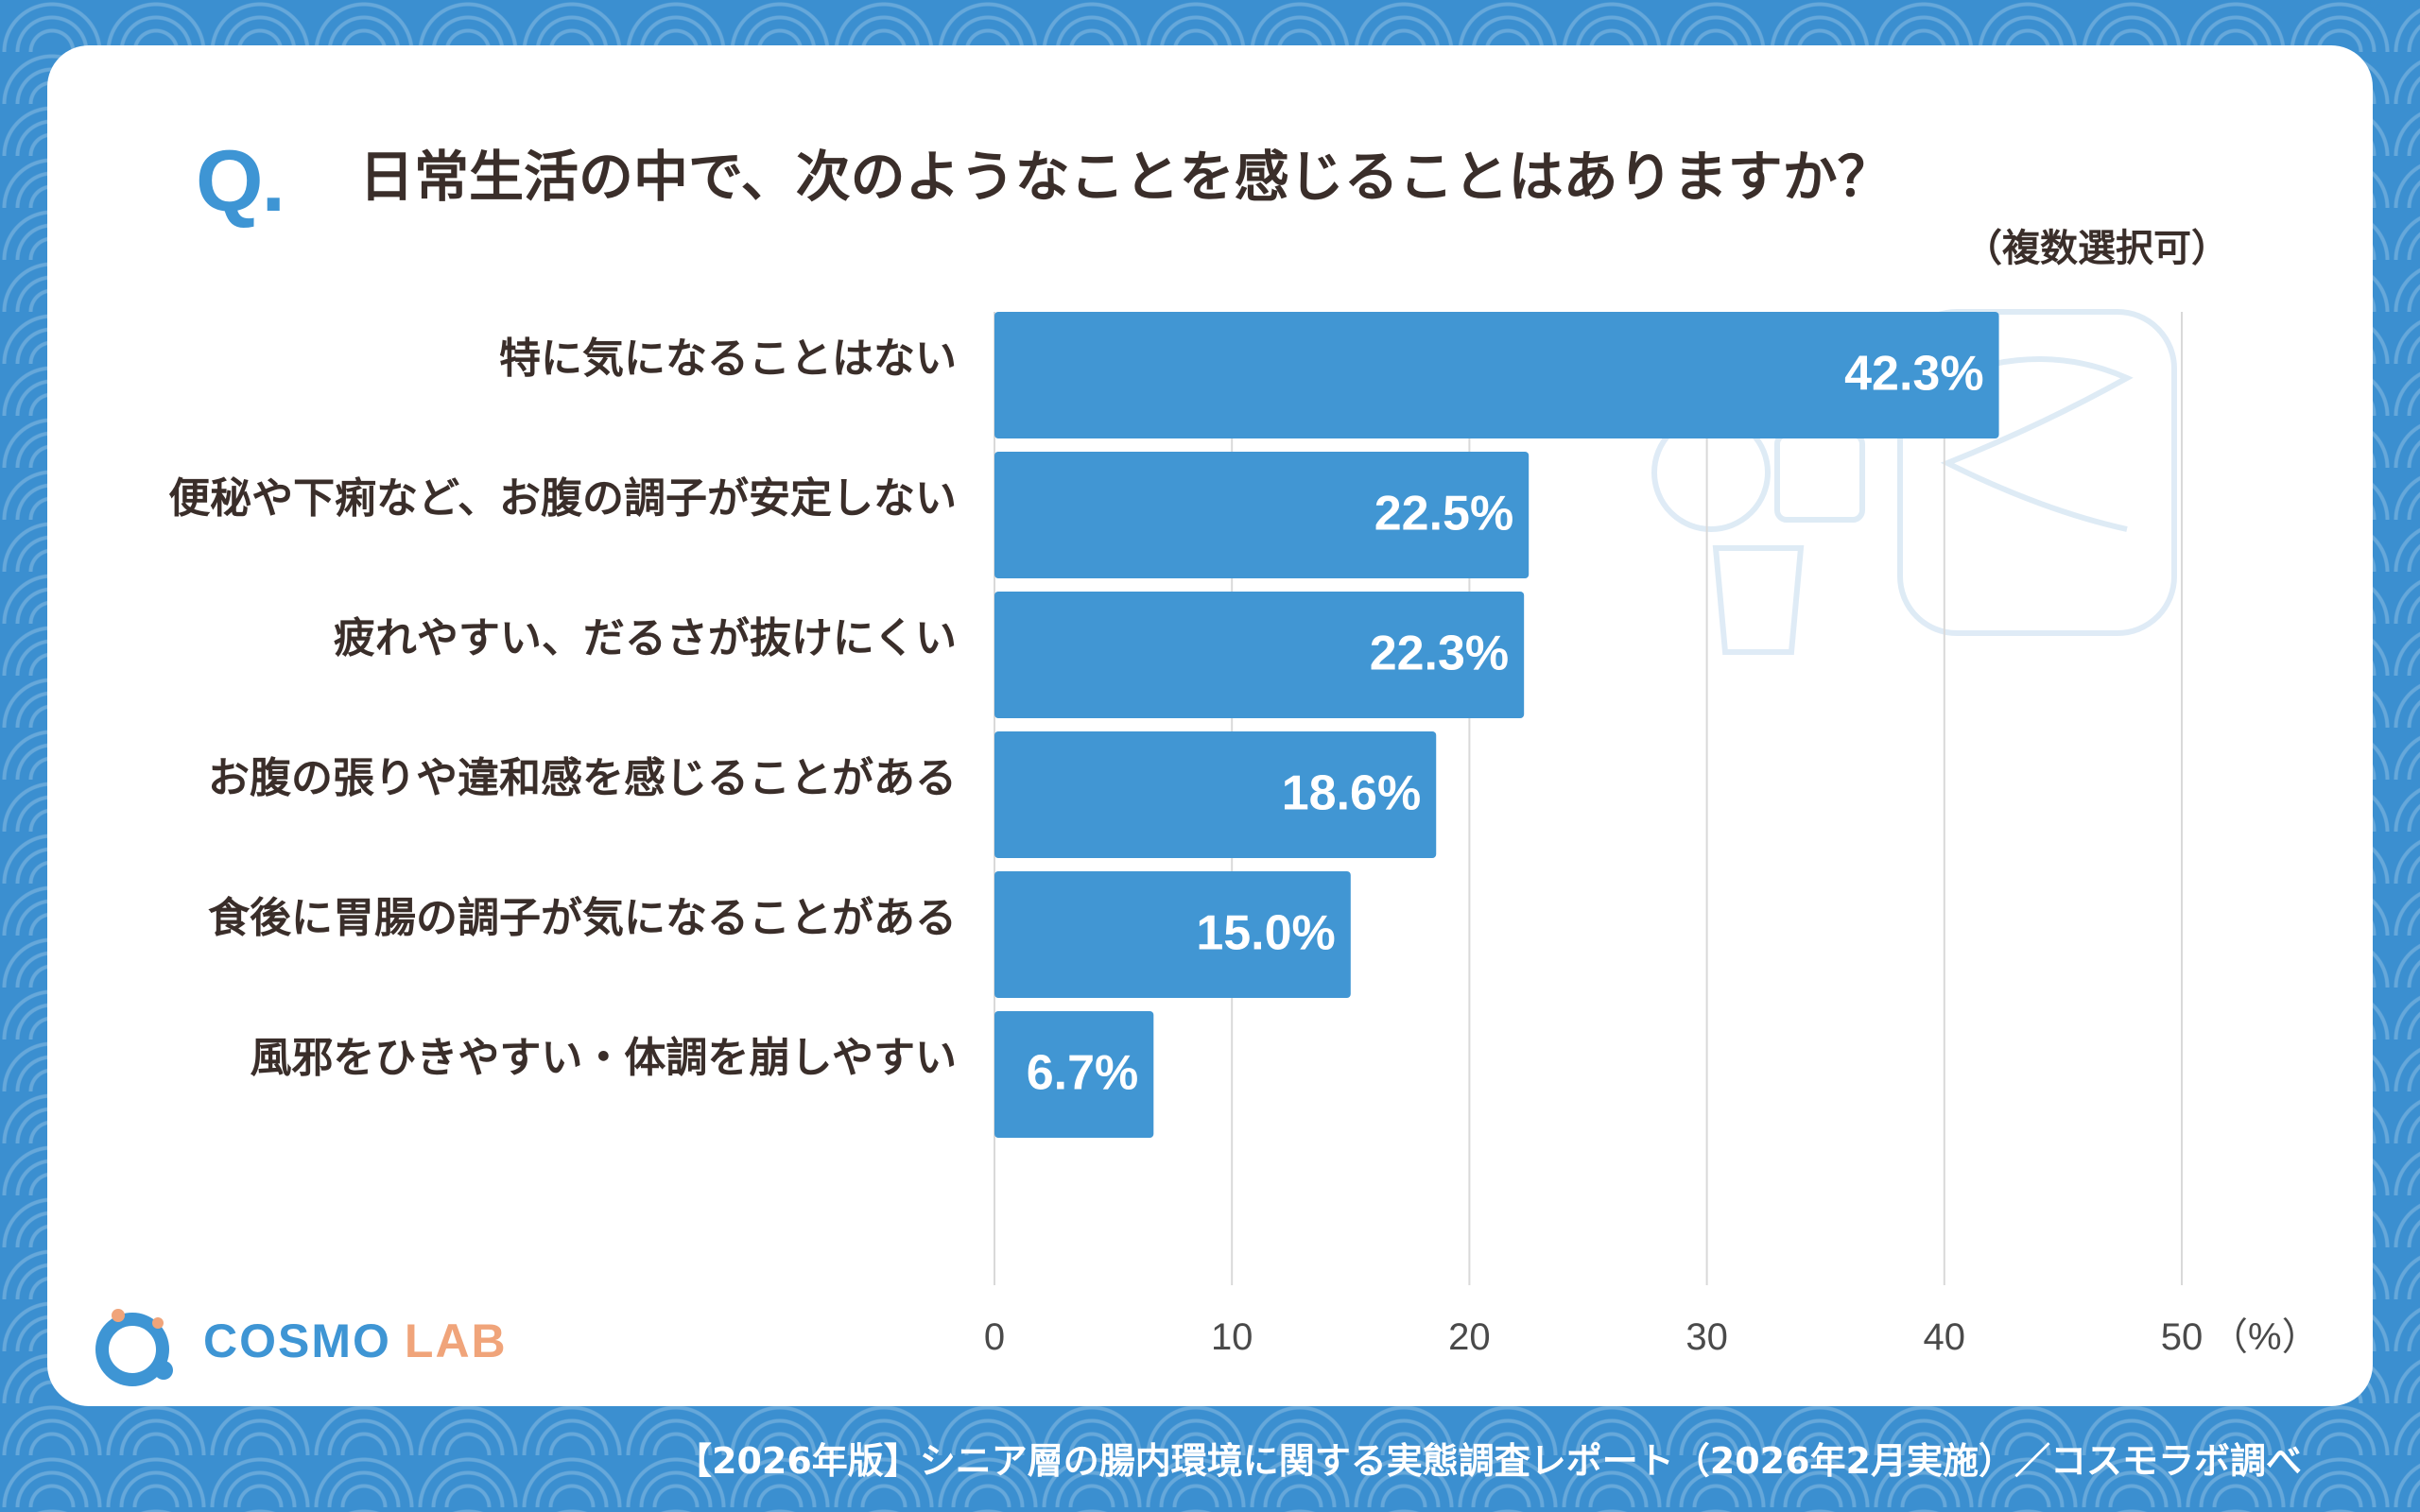  Describe the element at coordinates (1914, 374) in the screenshot. I see `value-label: 42.3%` at that location.